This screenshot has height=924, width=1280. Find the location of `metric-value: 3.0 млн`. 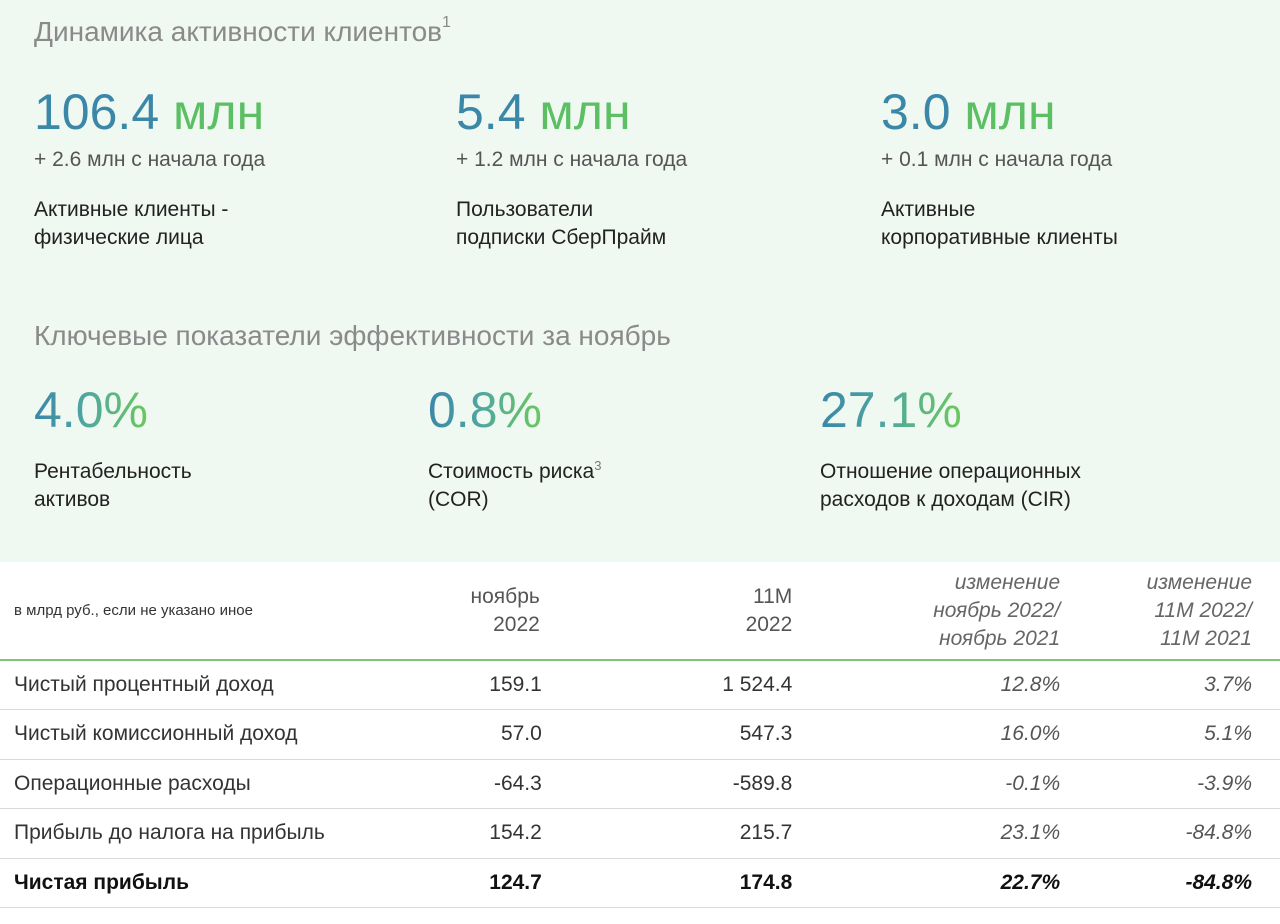

metric-value: 3.0 млн is located at coordinates (999, 112).